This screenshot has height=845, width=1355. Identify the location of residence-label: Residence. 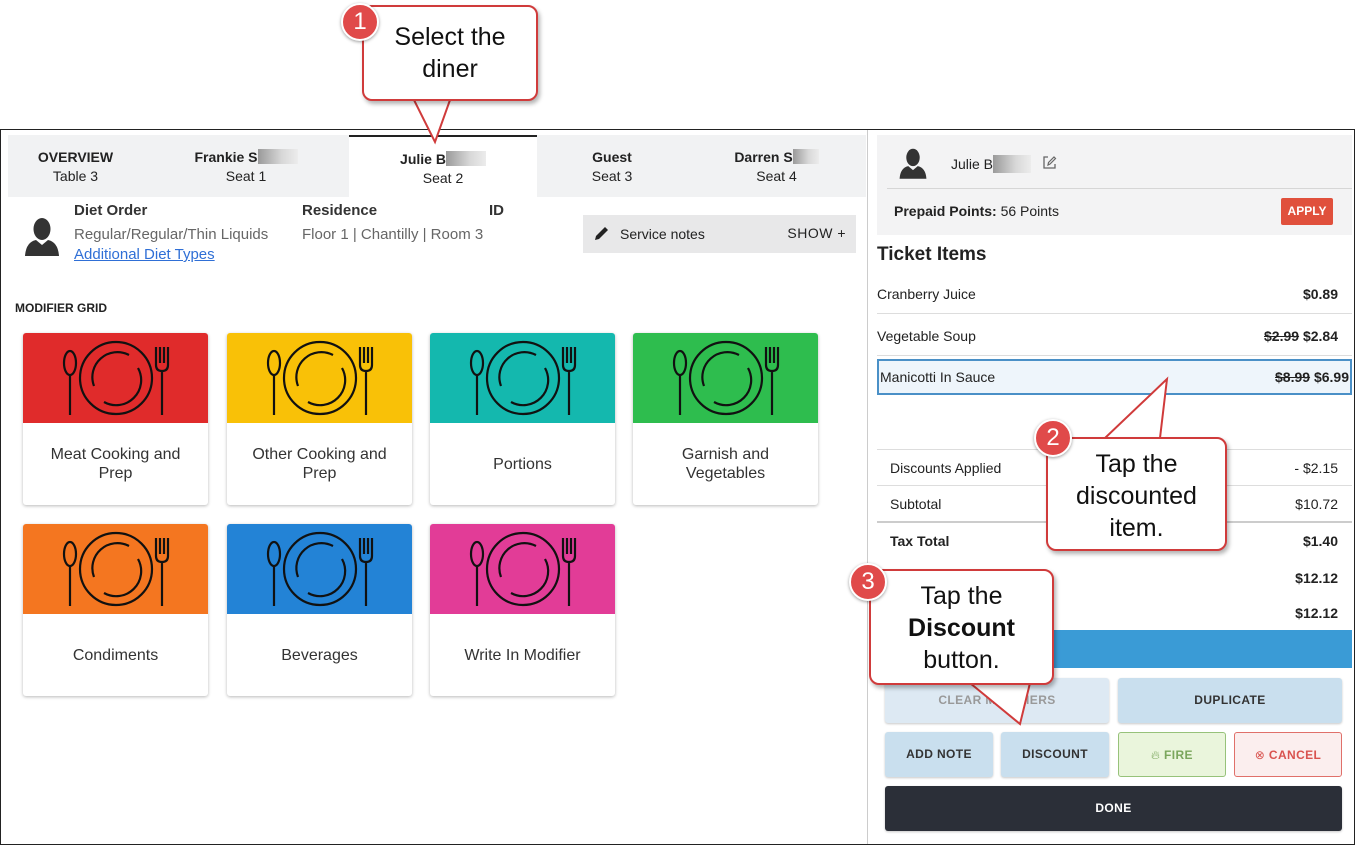
(340, 210).